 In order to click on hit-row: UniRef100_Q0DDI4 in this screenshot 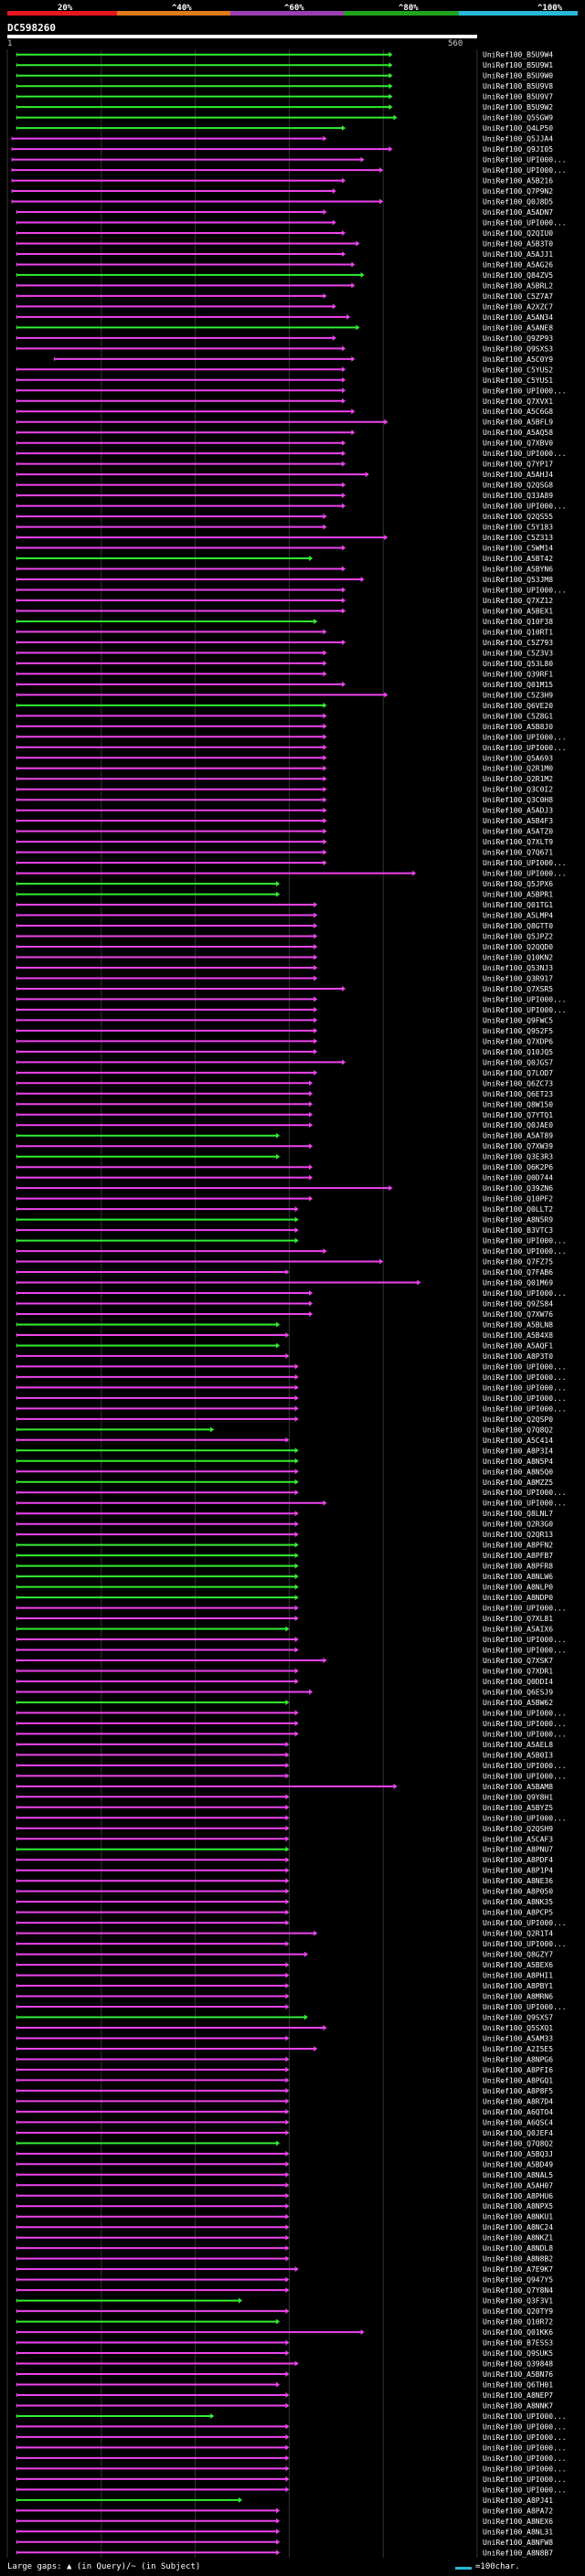, I will do `click(284, 1682)`.